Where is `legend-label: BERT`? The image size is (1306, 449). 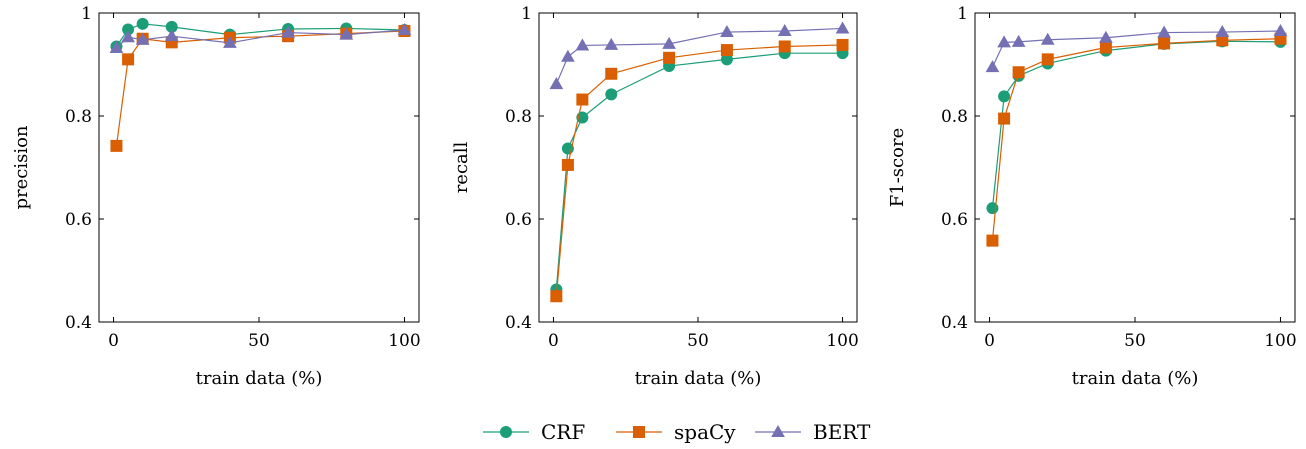
legend-label: BERT is located at coordinates (842, 432).